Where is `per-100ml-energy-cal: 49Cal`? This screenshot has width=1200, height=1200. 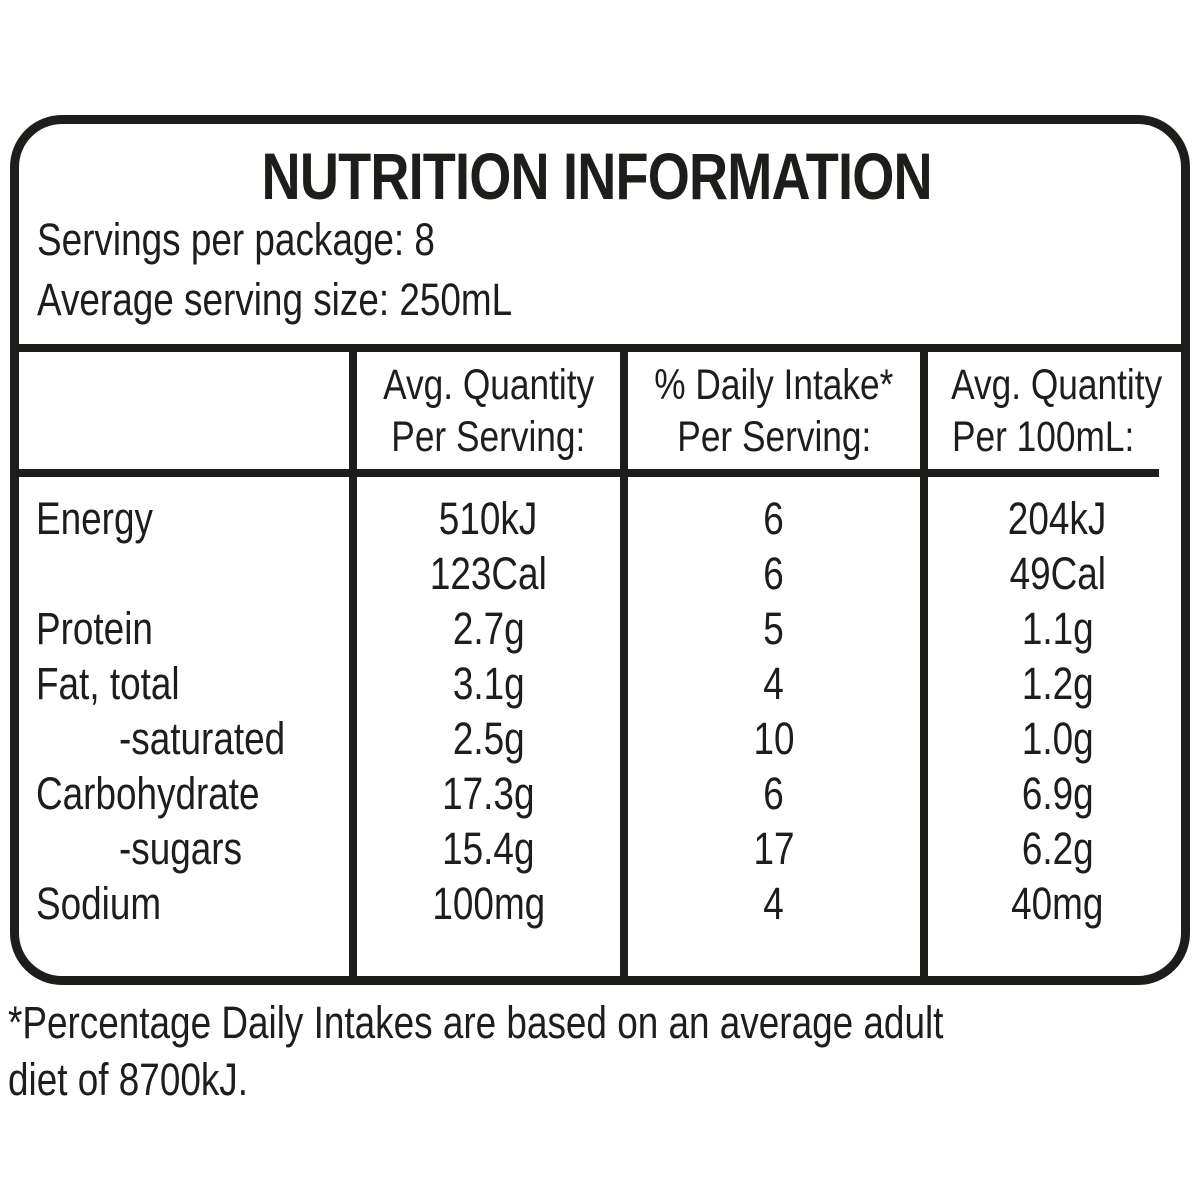
per-100ml-energy-cal: 49Cal is located at coordinates (1057, 573).